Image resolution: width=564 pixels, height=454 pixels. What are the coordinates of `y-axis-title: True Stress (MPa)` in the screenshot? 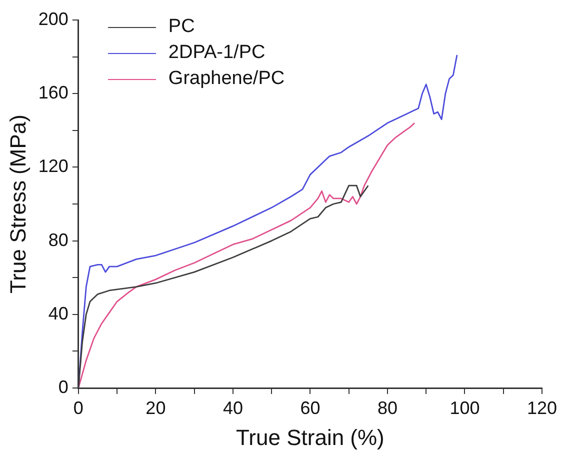 It's located at (17, 204).